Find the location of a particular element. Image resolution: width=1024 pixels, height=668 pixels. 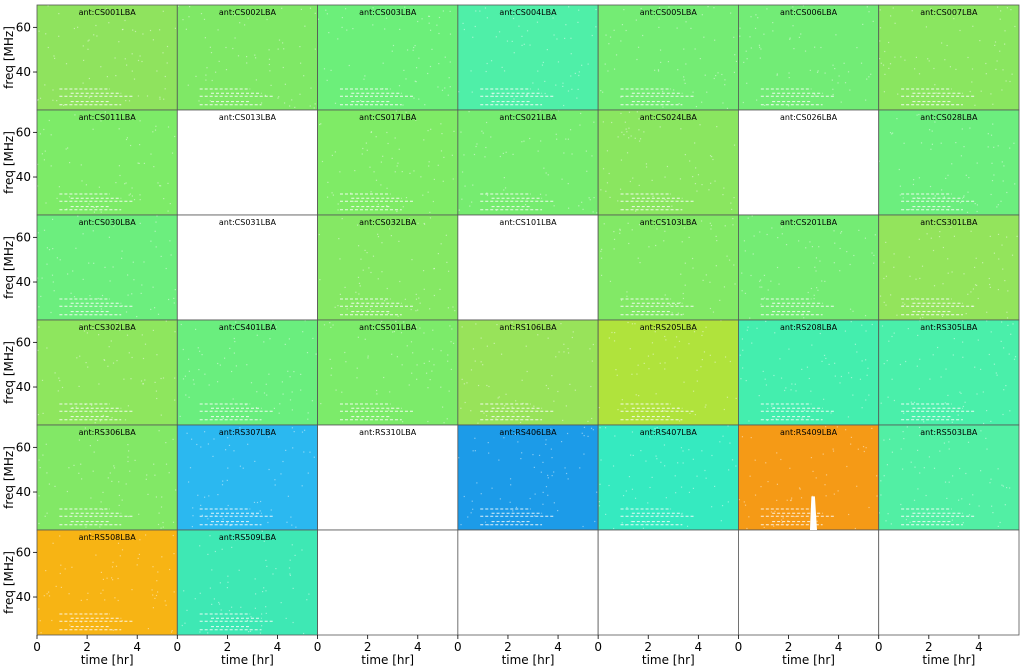

panel-title: ant:CS024LBA is located at coordinates (669, 117).